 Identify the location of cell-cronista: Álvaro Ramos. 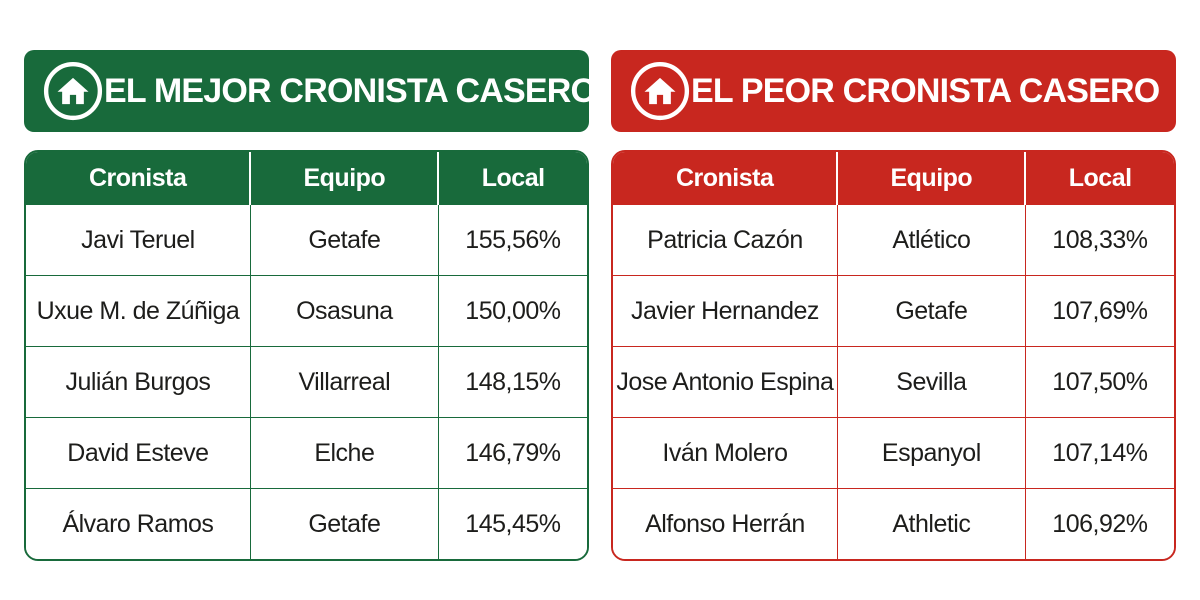
(138, 523).